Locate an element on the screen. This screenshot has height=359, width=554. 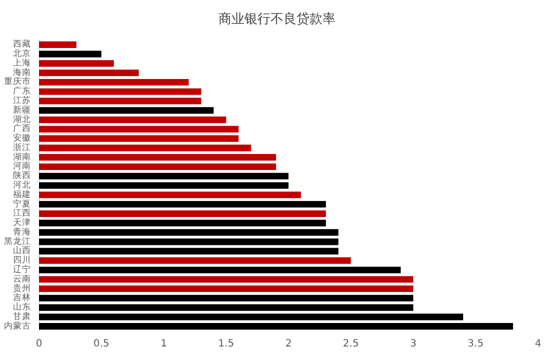
y-tick-label: 河南 is located at coordinates (22, 166).